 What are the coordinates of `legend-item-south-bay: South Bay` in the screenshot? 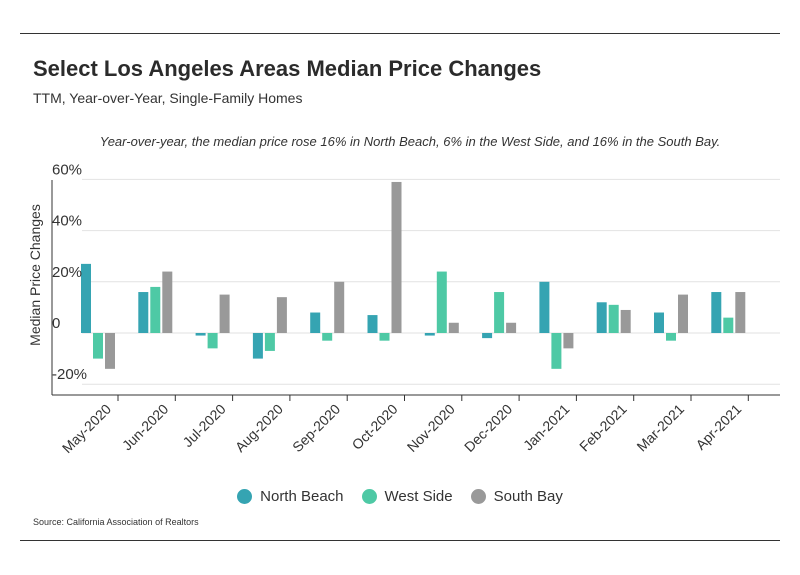 It's located at (516, 496).